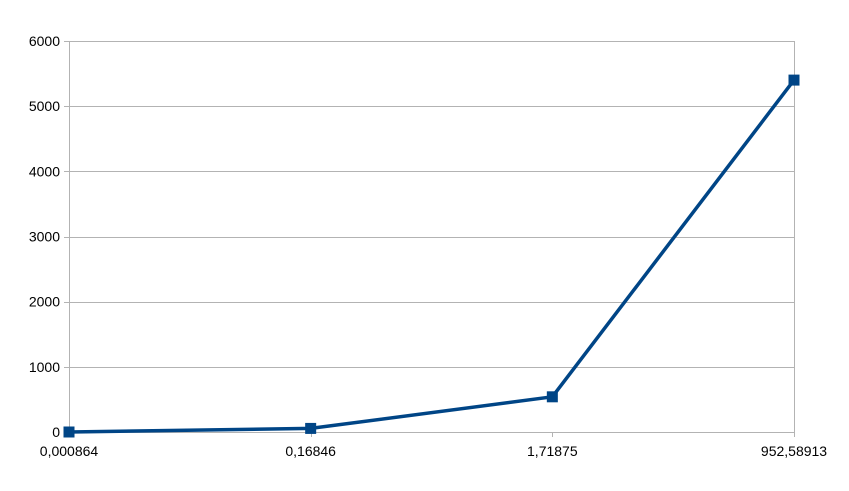  I want to click on y-tick-label: 0, so click(56, 432).